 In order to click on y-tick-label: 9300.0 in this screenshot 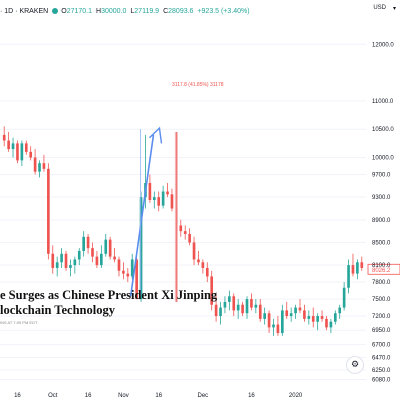, I will do `click(381, 198)`.